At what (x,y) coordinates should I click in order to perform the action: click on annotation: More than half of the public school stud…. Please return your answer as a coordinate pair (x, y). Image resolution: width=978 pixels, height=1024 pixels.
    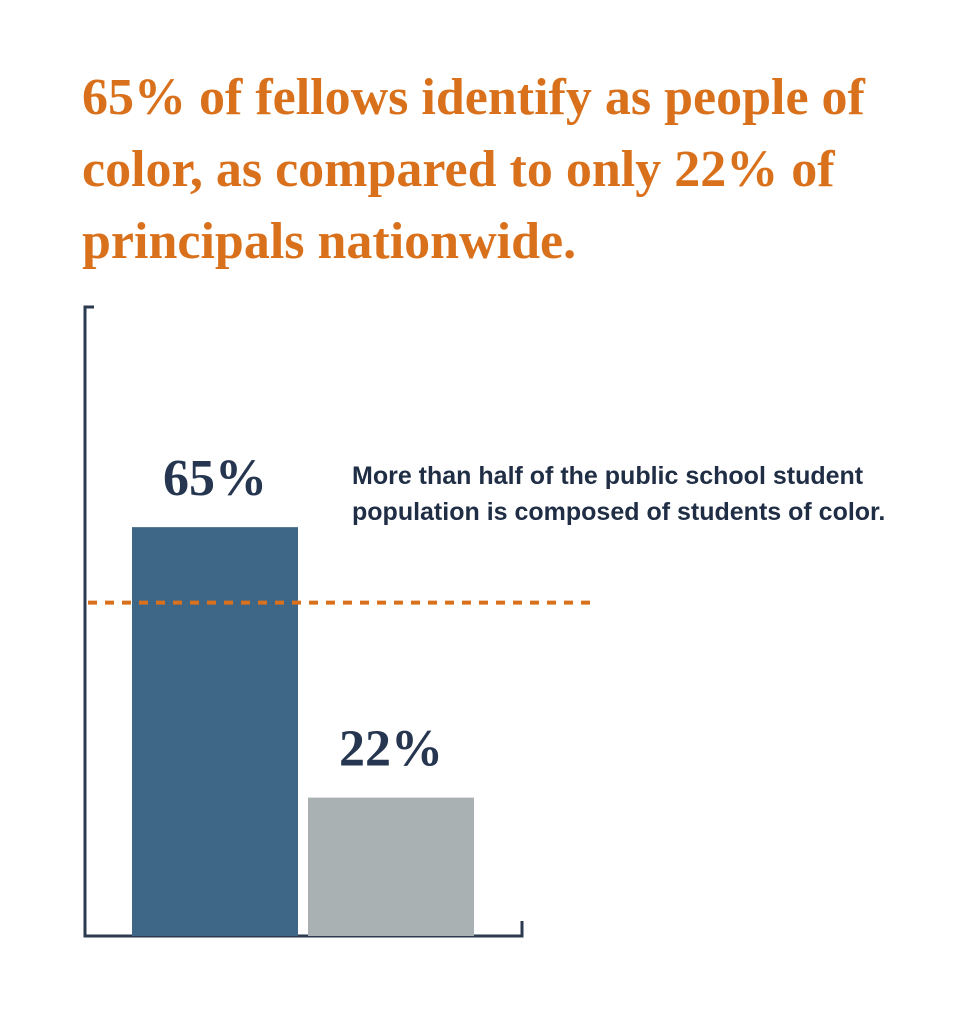
    Looking at the image, I should click on (619, 494).